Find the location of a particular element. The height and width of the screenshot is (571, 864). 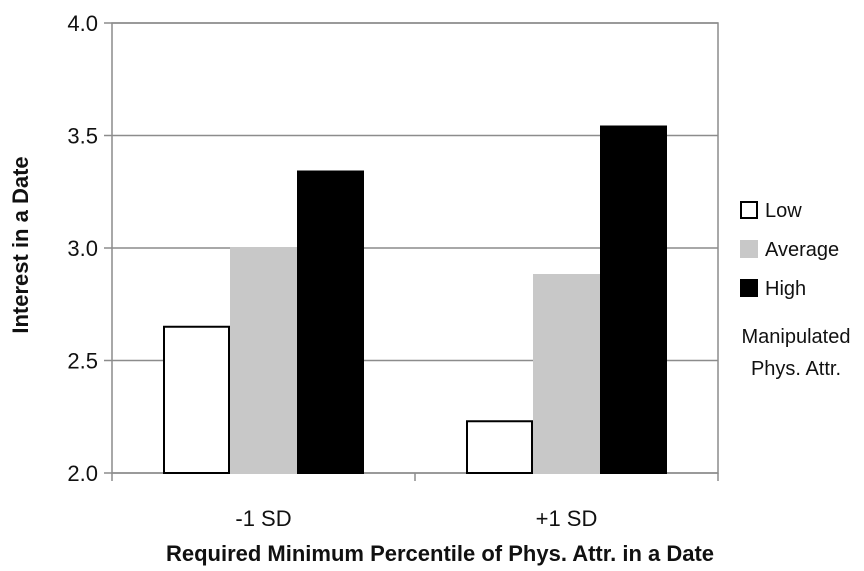

y-tick-label: 3.5 is located at coordinates (82, 136).